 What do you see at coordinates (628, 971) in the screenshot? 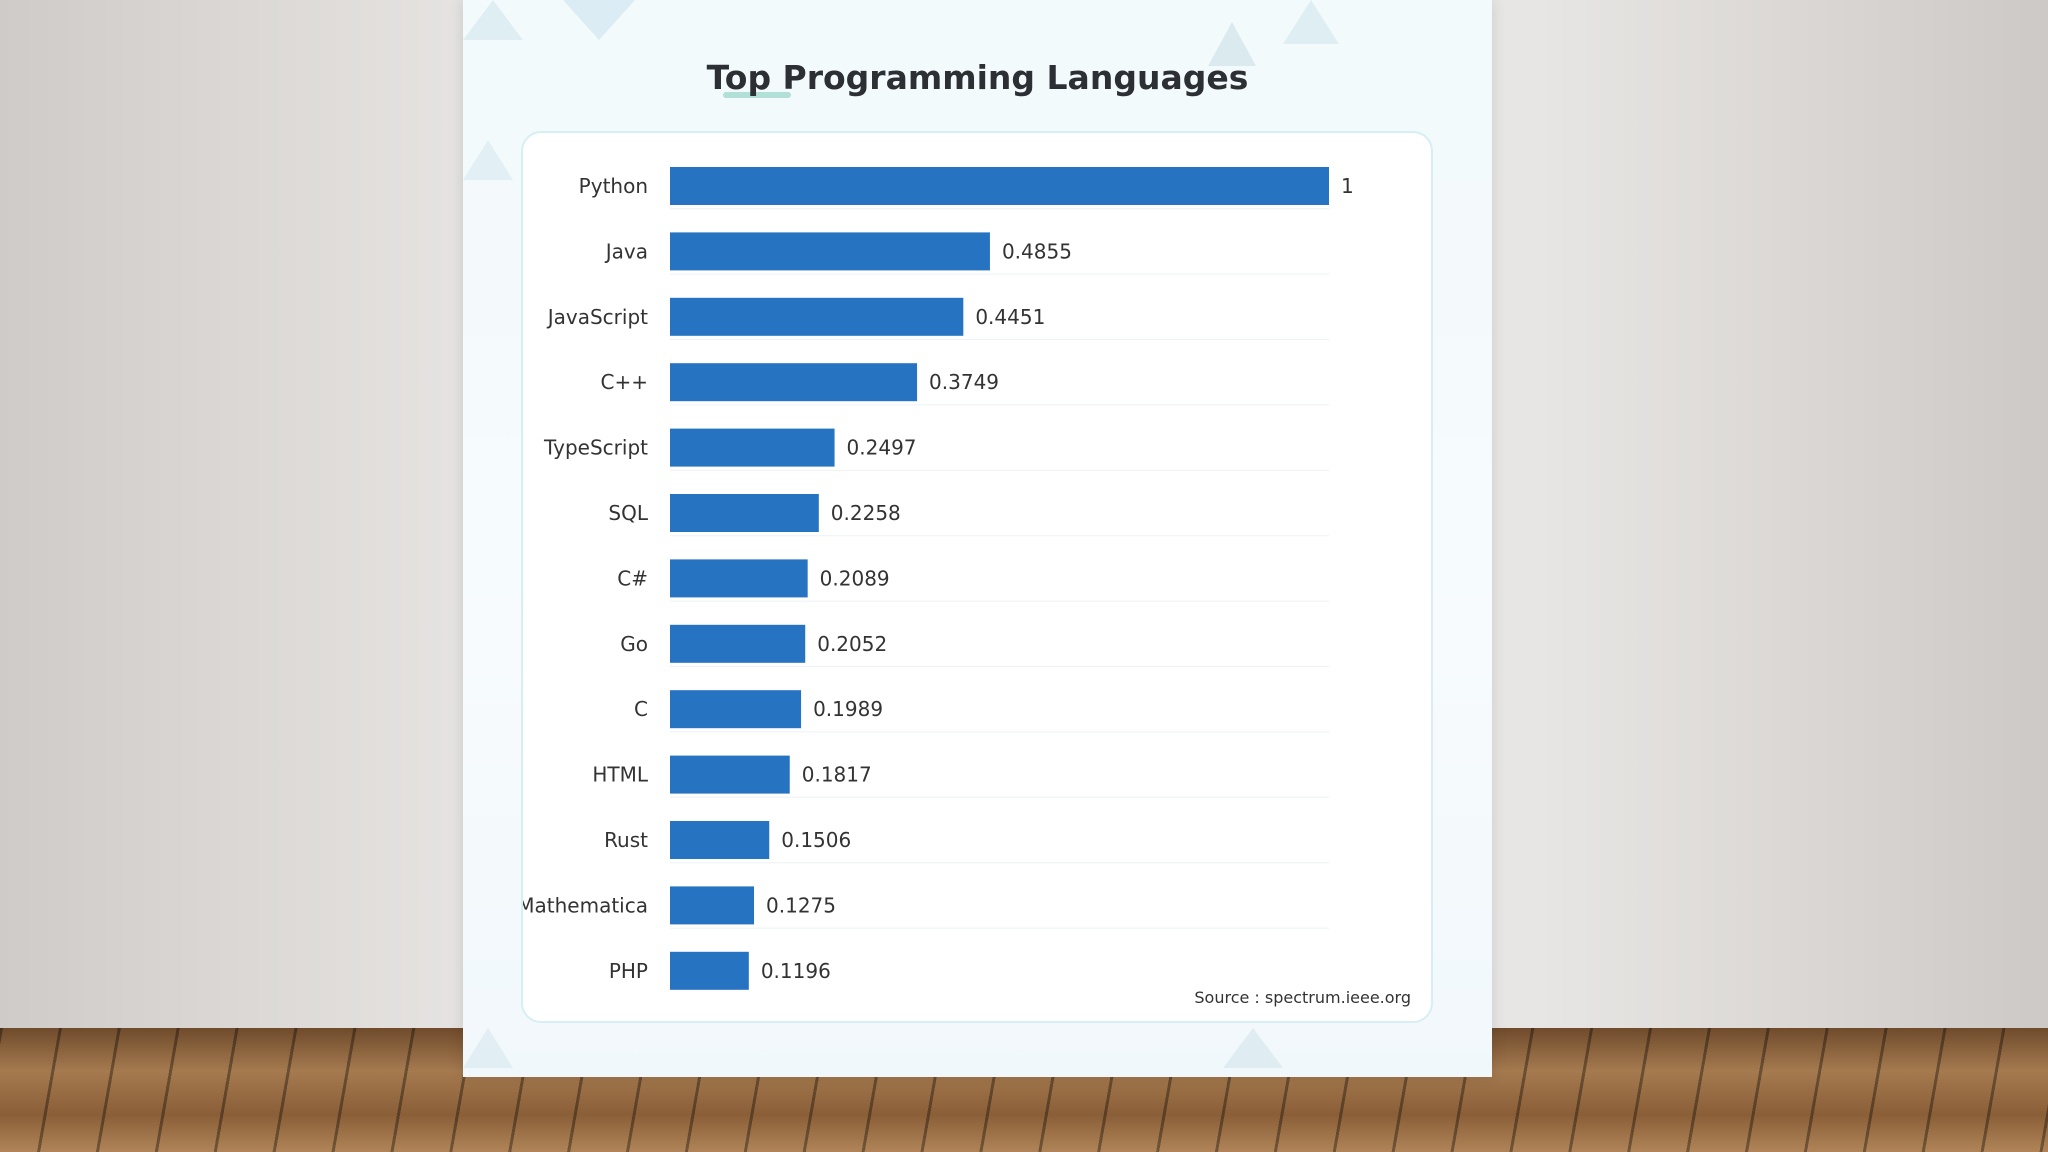
I see `category-label: PHP` at bounding box center [628, 971].